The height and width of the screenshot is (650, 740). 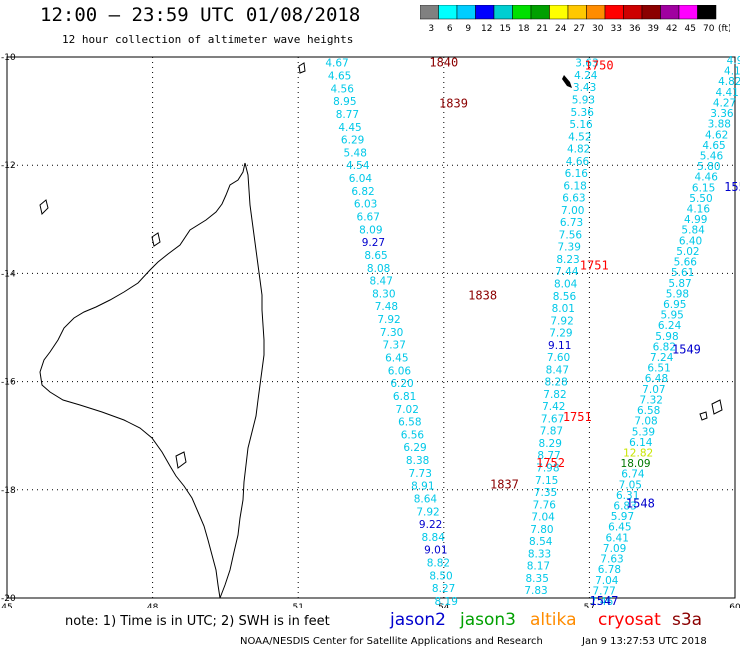 I want to click on wave-height-value: 8.01, so click(x=563, y=309).